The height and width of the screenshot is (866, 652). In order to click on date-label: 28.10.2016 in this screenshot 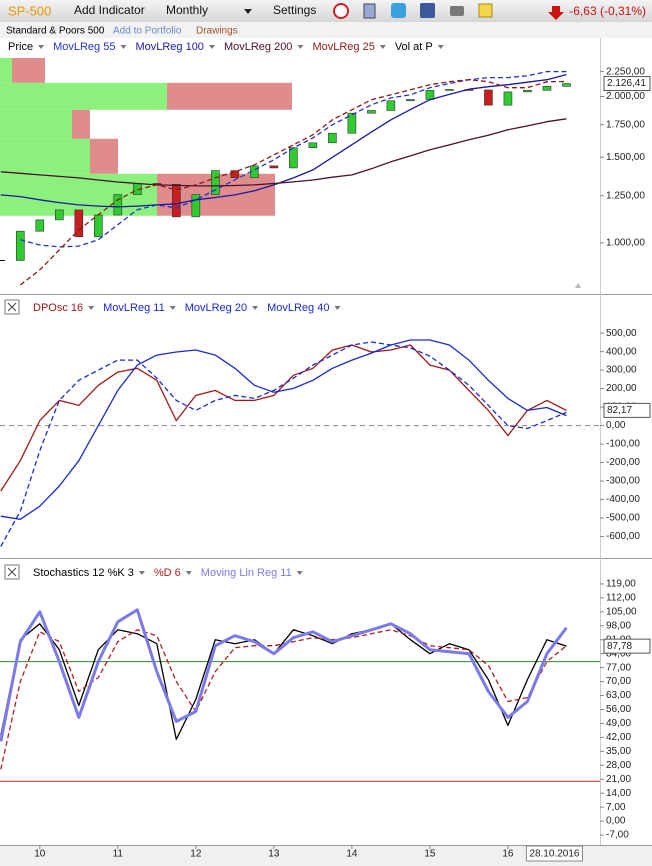, I will do `click(554, 854)`.